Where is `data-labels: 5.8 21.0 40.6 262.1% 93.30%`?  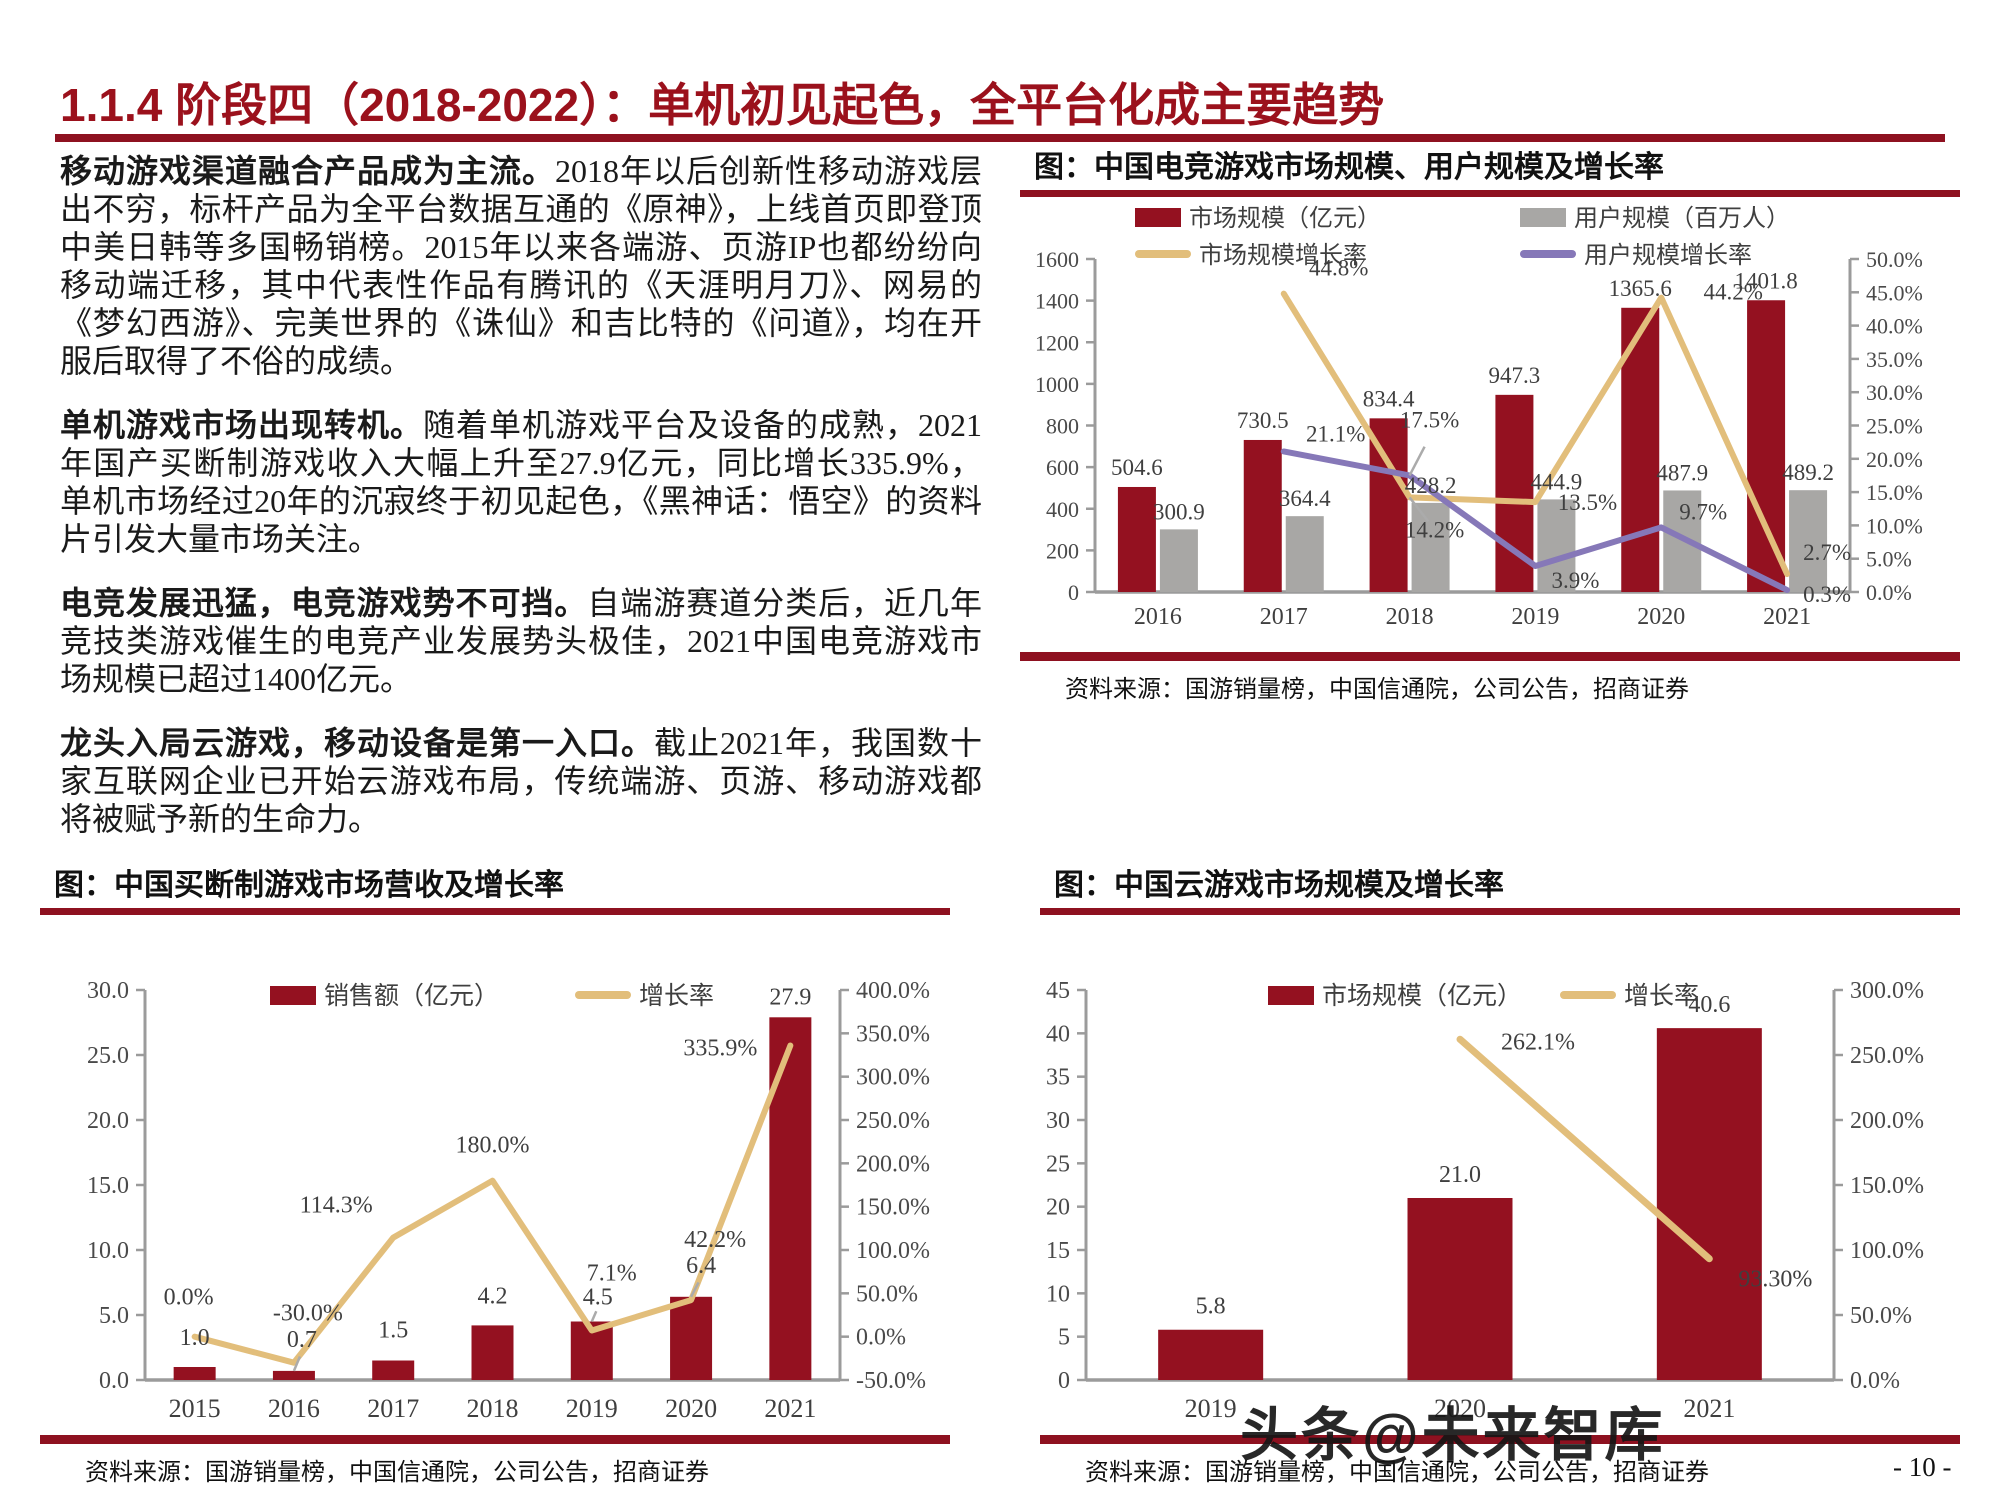 data-labels: 5.8 21.0 40.6 262.1% 93.30% is located at coordinates (1504, 1156).